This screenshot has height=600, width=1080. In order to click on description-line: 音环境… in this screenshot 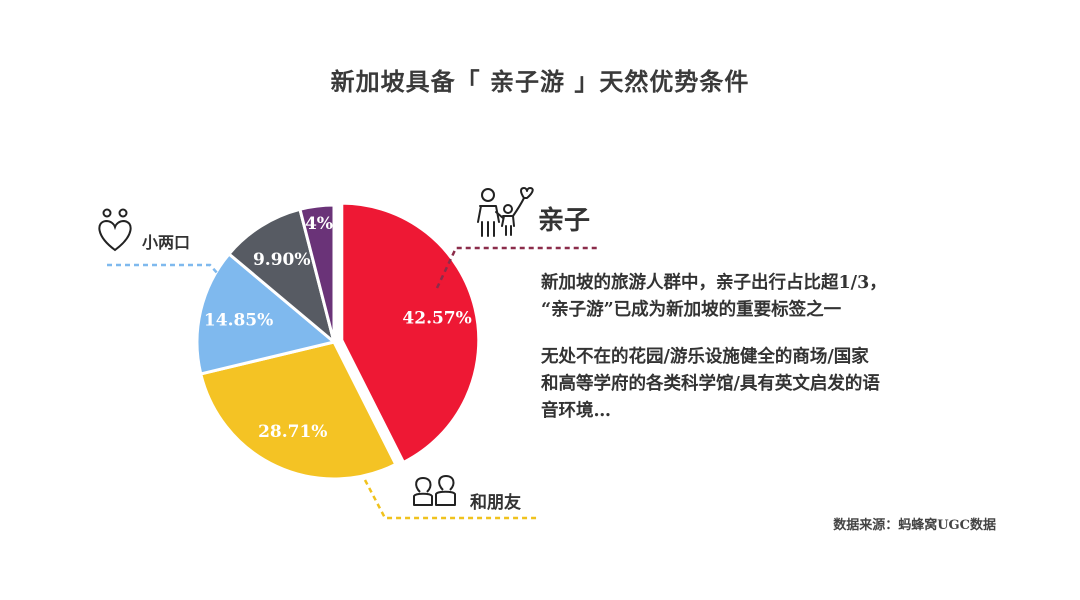, I will do `click(576, 411)`.